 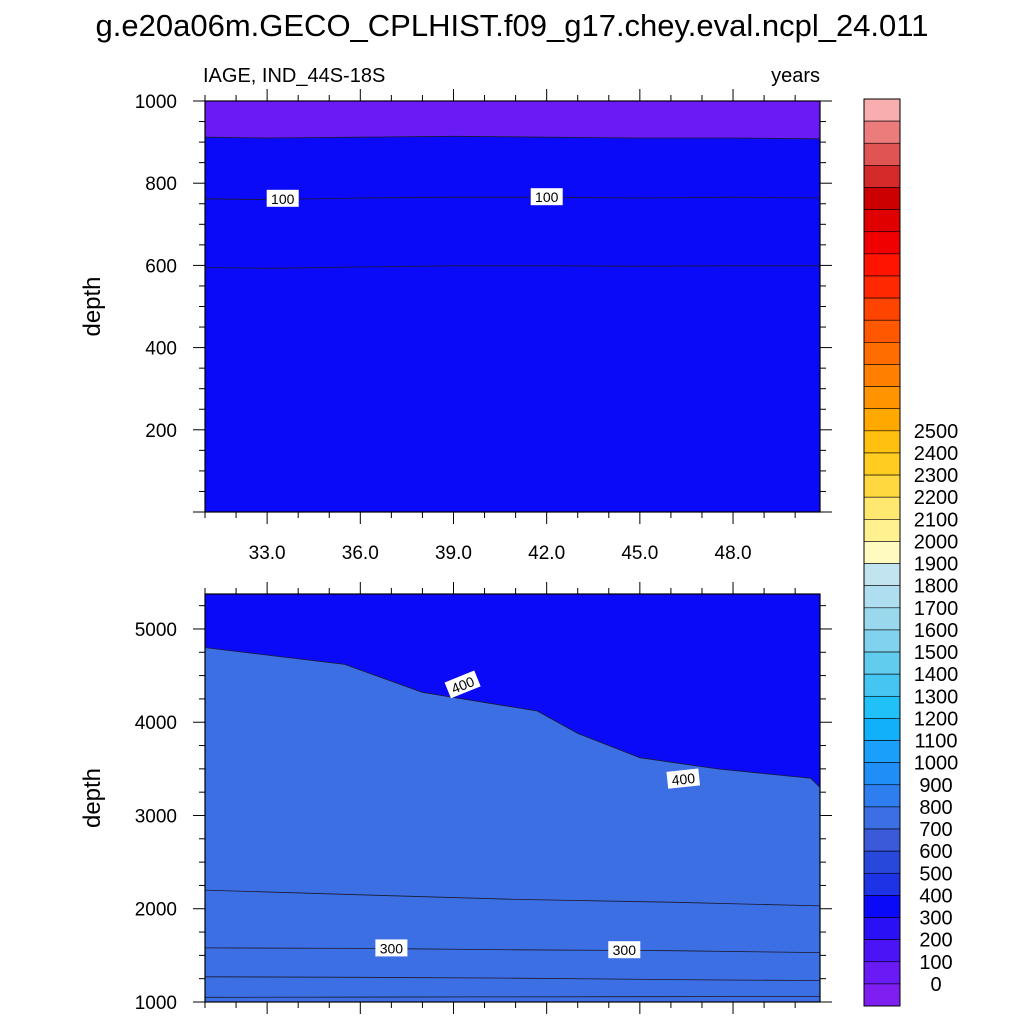 What do you see at coordinates (936, 609) in the screenshot?
I see `colorbar-label: 1700` at bounding box center [936, 609].